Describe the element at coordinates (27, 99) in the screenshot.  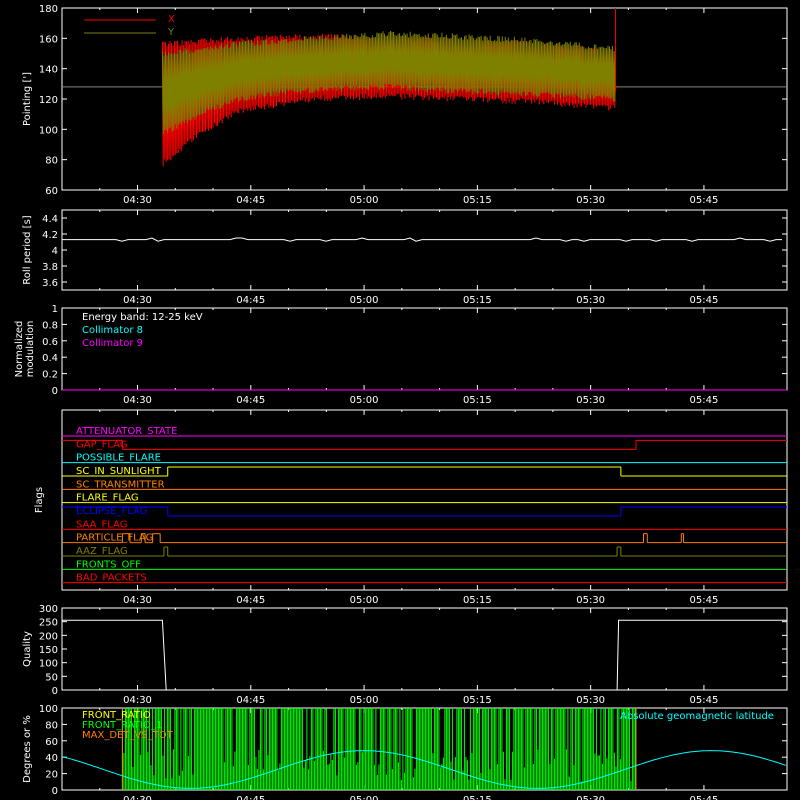
I see `y-axis-label: Pointing [']` at that location.